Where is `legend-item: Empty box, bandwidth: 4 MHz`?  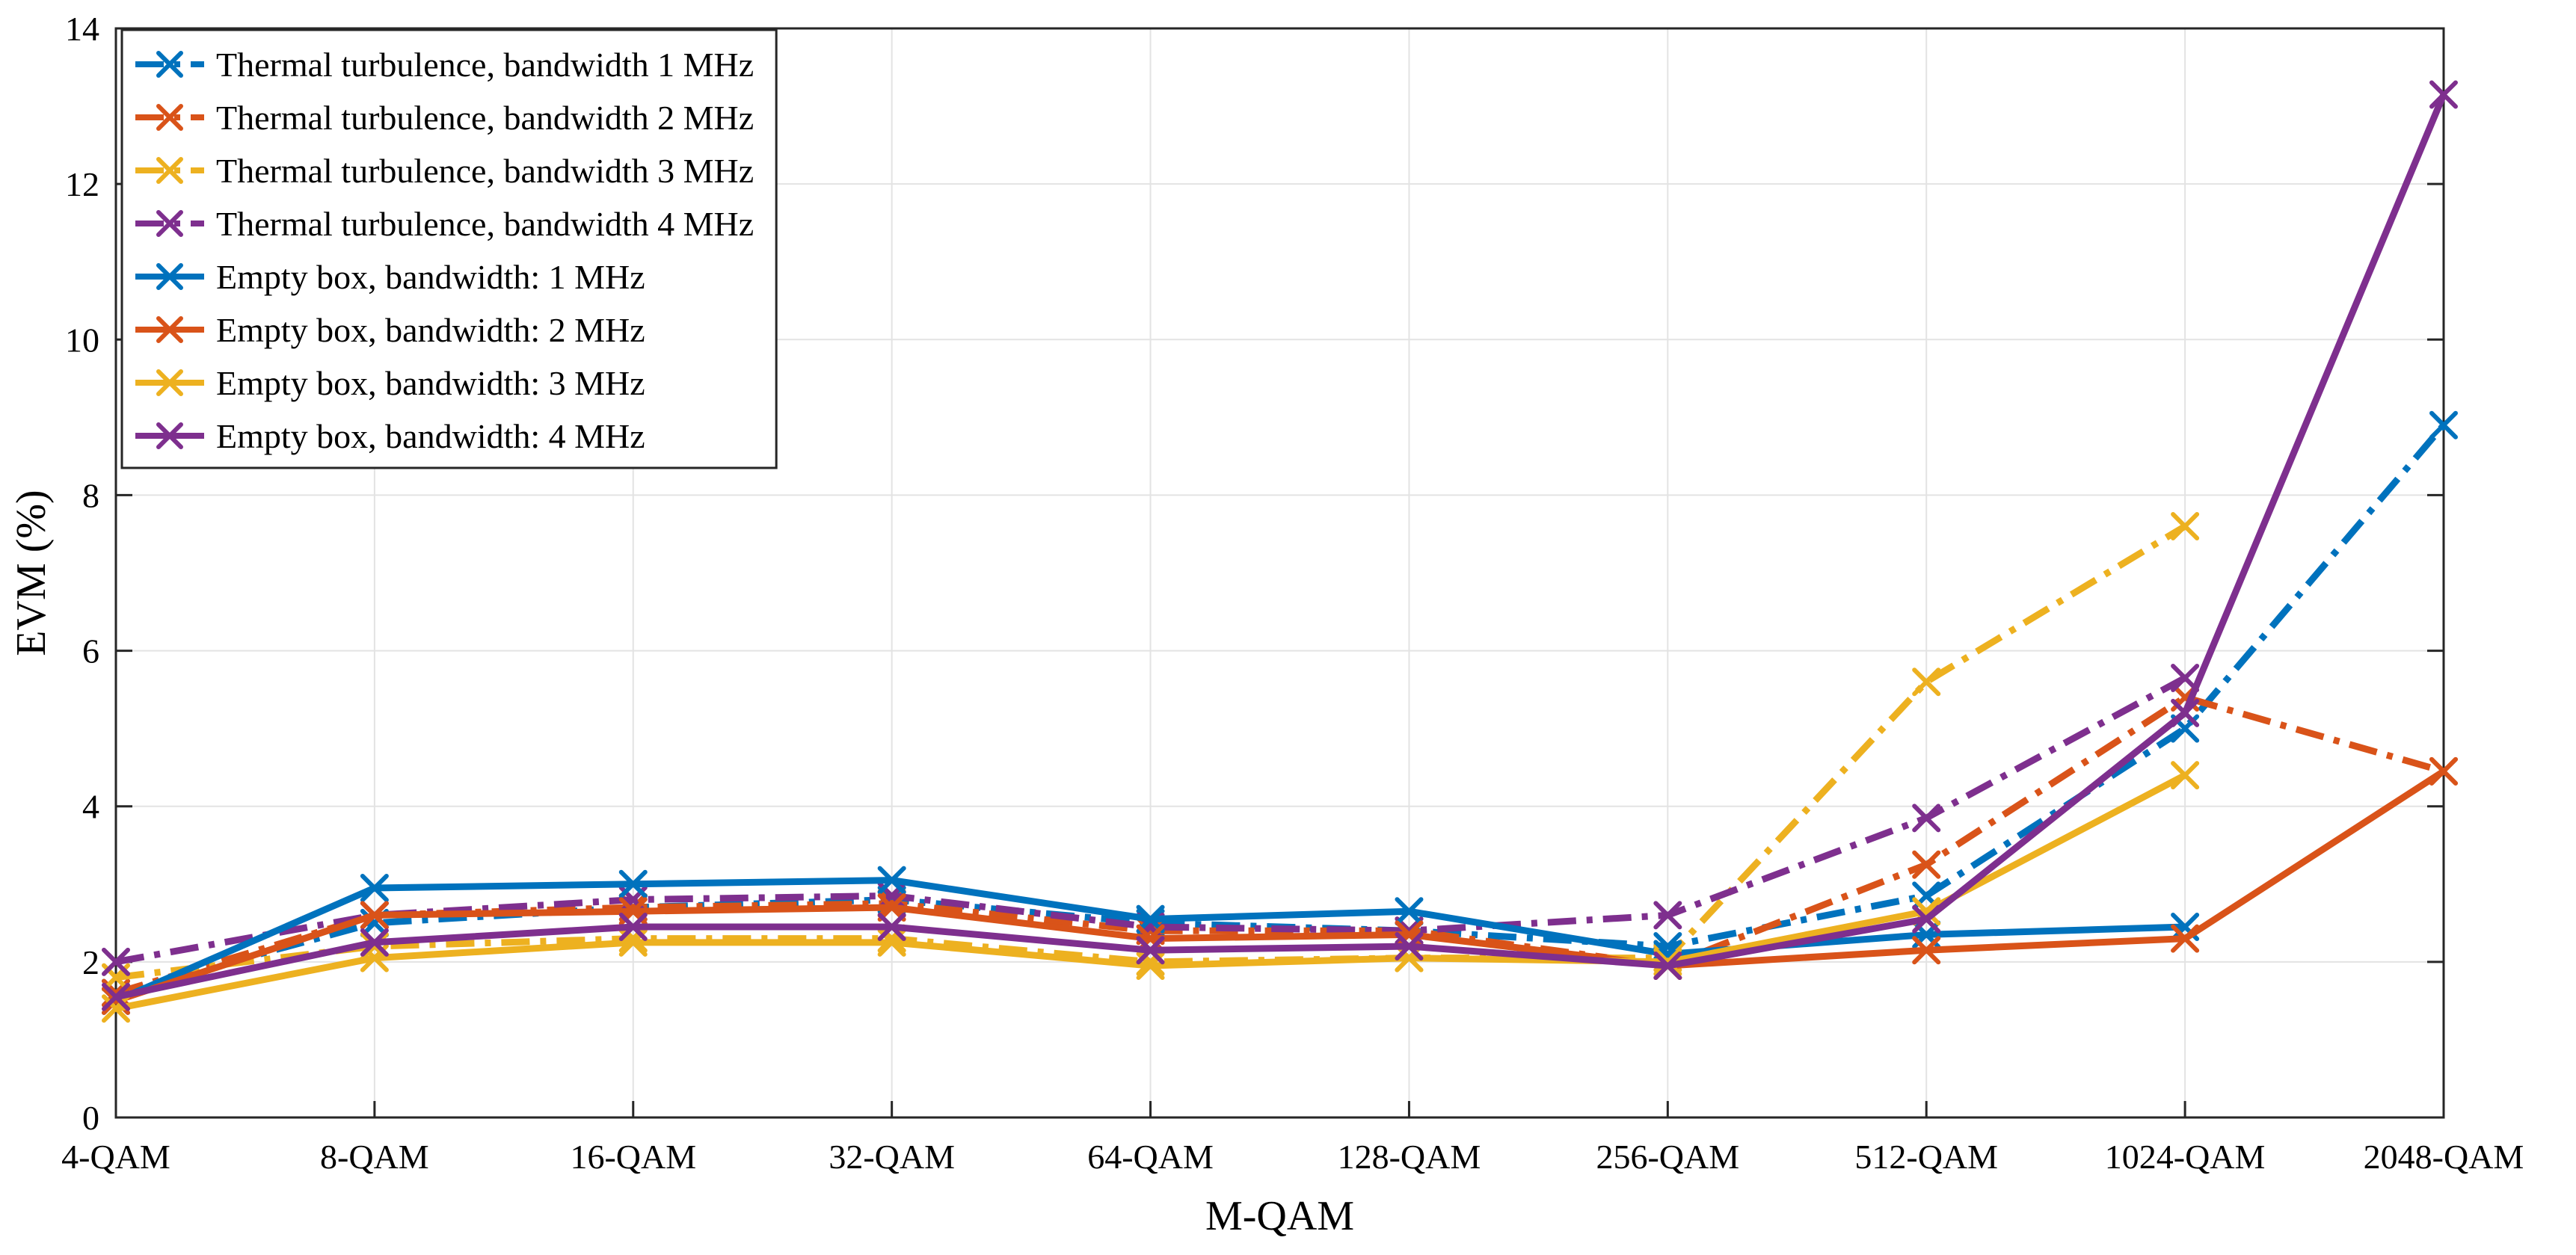
legend-item: Empty box, bandwidth: 4 MHz is located at coordinates (390, 436).